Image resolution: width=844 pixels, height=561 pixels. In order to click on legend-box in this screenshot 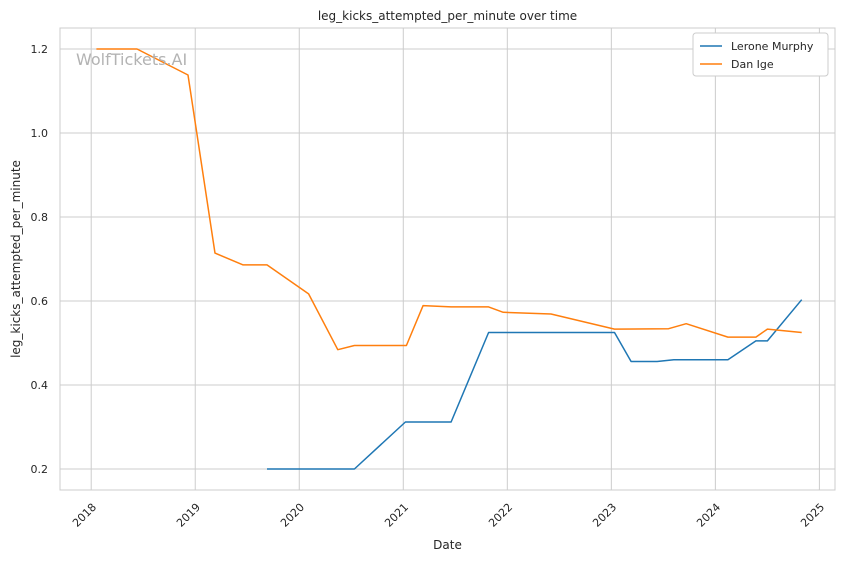, I will do `click(760, 54)`.